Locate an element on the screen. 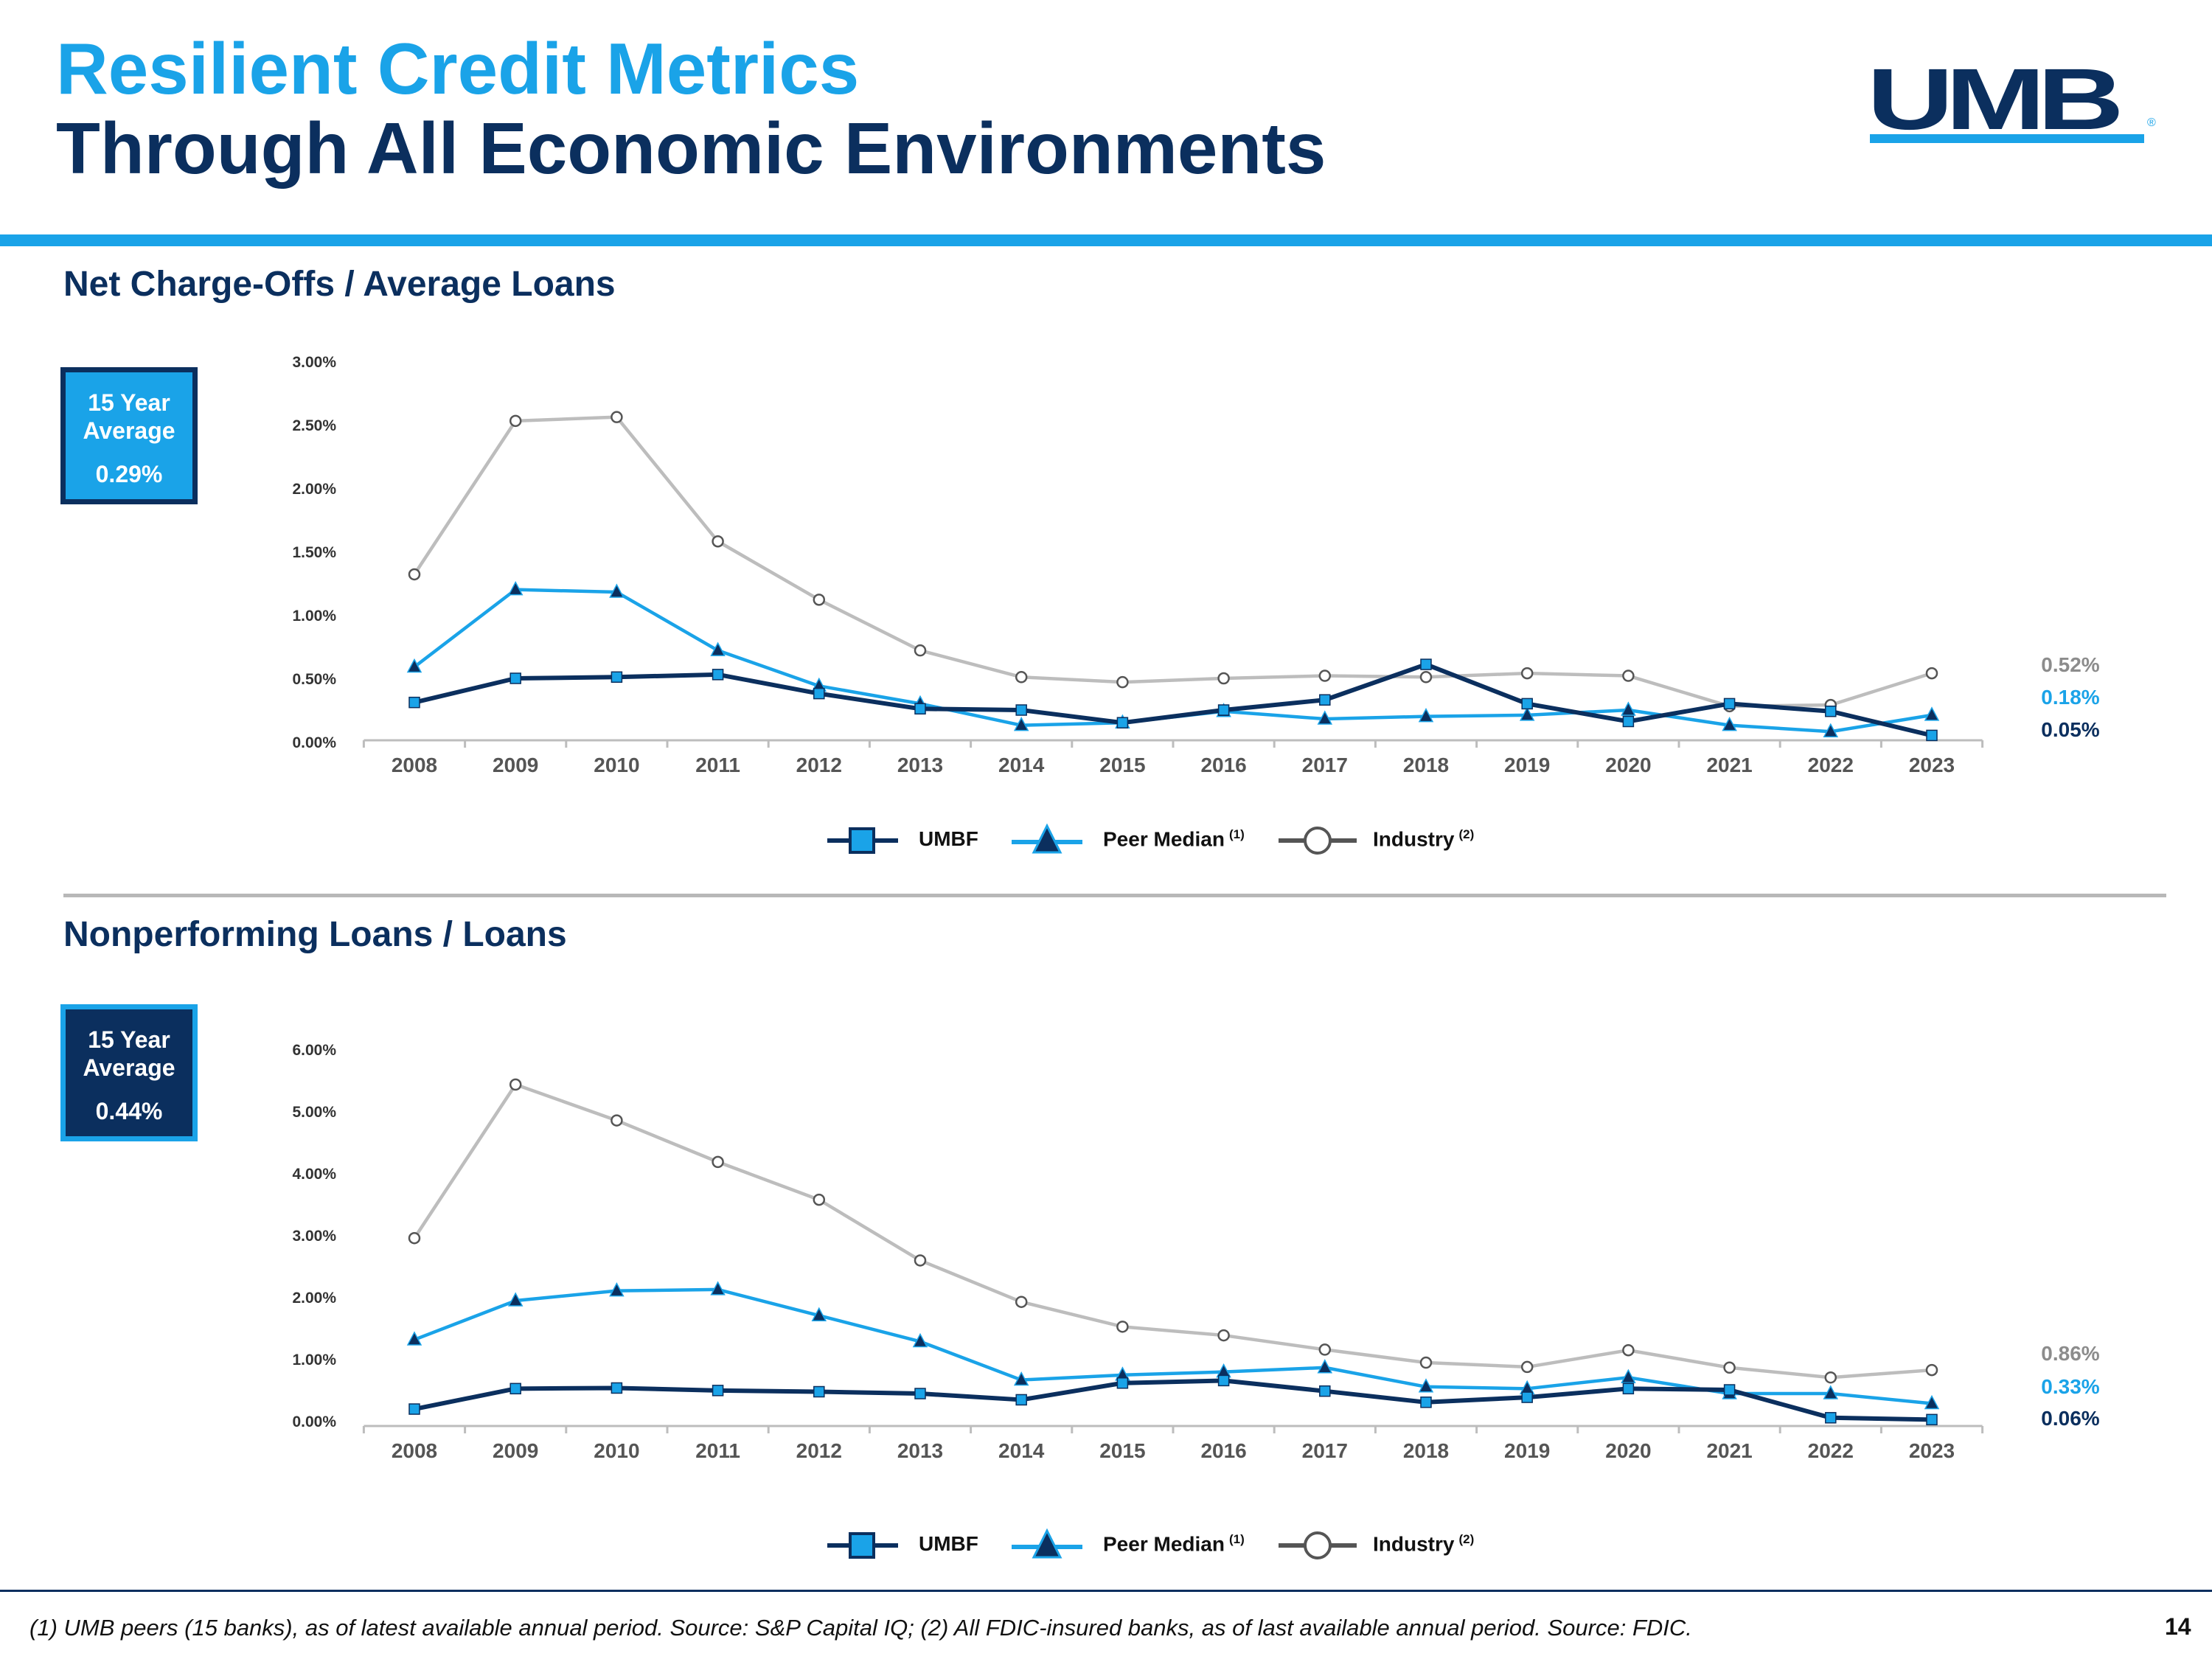 This screenshot has height=1659, width=2212. legend-label-industry: Industry (2) is located at coordinates (1423, 839).